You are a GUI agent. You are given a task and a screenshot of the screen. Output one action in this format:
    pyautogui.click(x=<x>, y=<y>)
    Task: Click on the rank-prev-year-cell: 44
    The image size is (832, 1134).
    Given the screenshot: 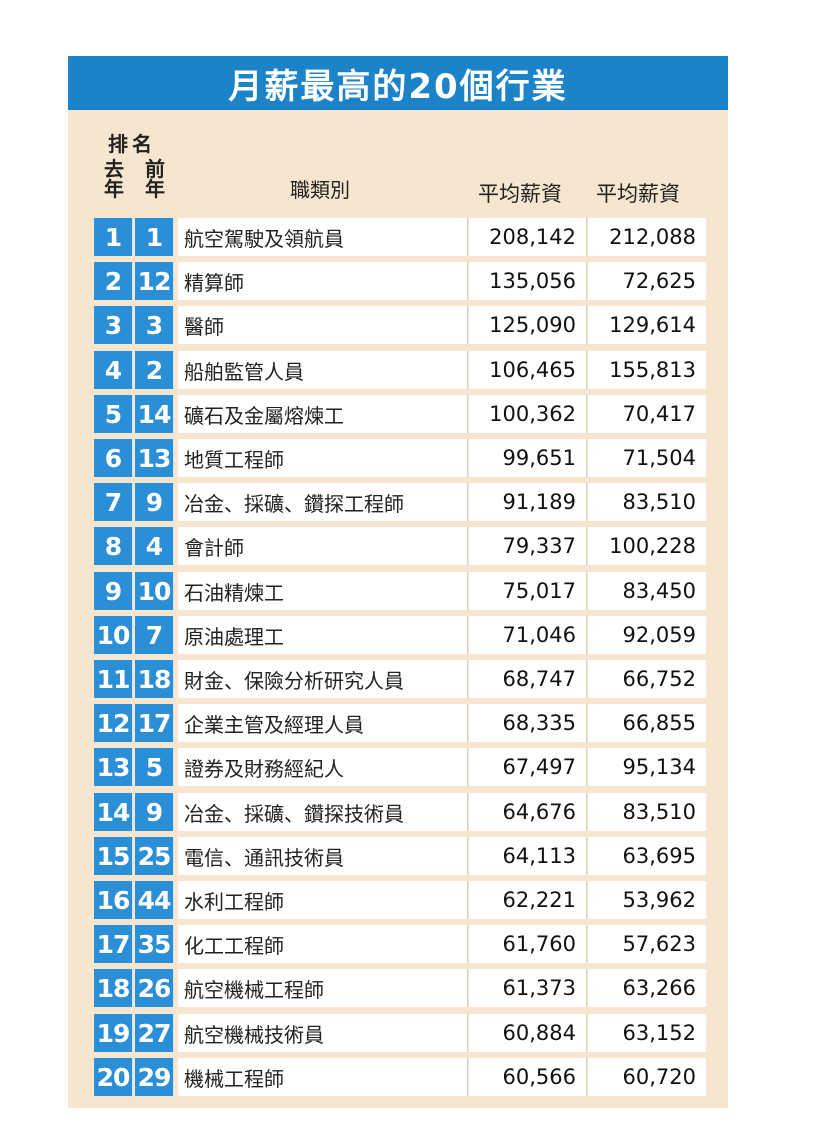 What is the action you would take?
    pyautogui.click(x=154, y=900)
    